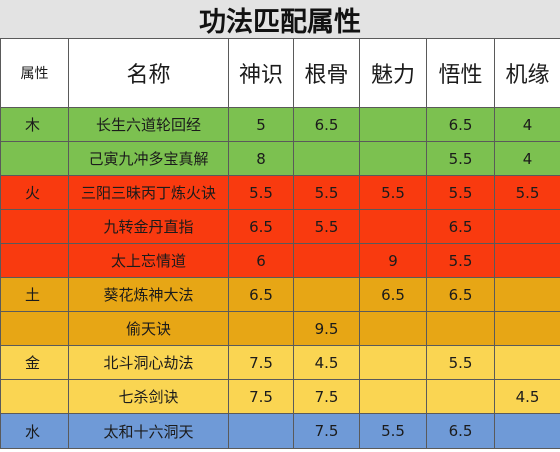  I want to click on shenshi-cell: 5.5, so click(261, 192).